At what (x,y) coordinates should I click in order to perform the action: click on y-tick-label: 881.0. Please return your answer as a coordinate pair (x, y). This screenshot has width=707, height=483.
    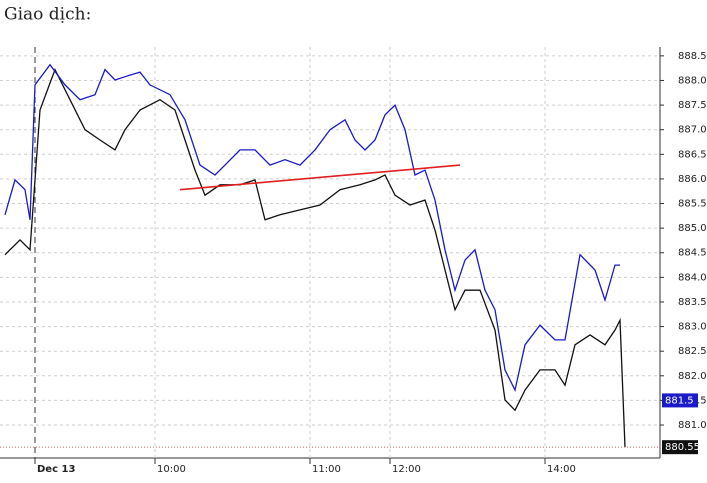
    Looking at the image, I should click on (692, 425).